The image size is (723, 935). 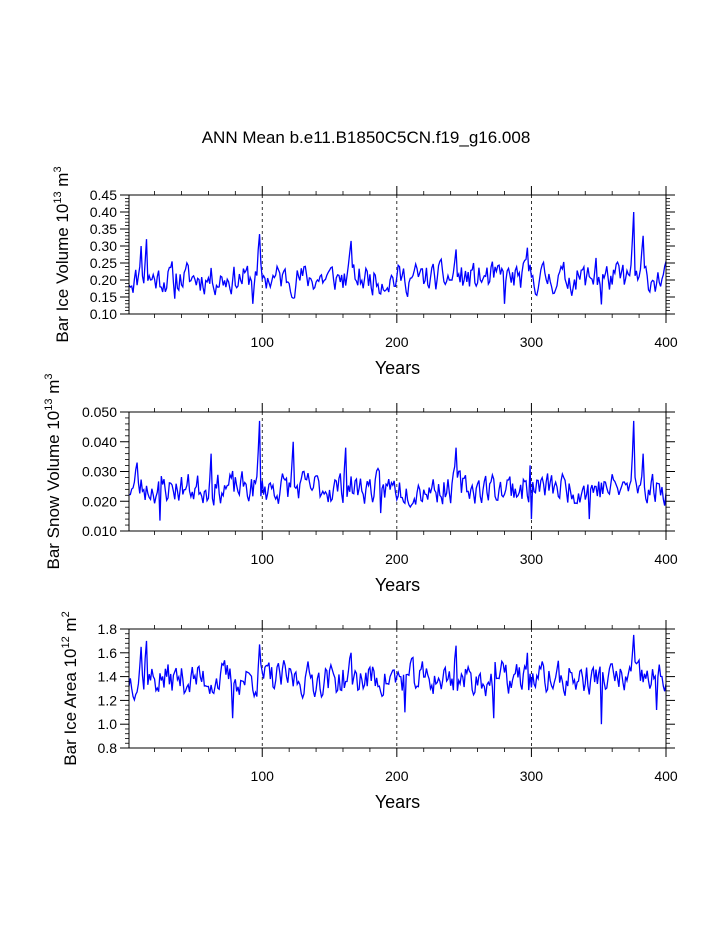 What do you see at coordinates (108, 629) in the screenshot?
I see `y-tick-label: 1.8` at bounding box center [108, 629].